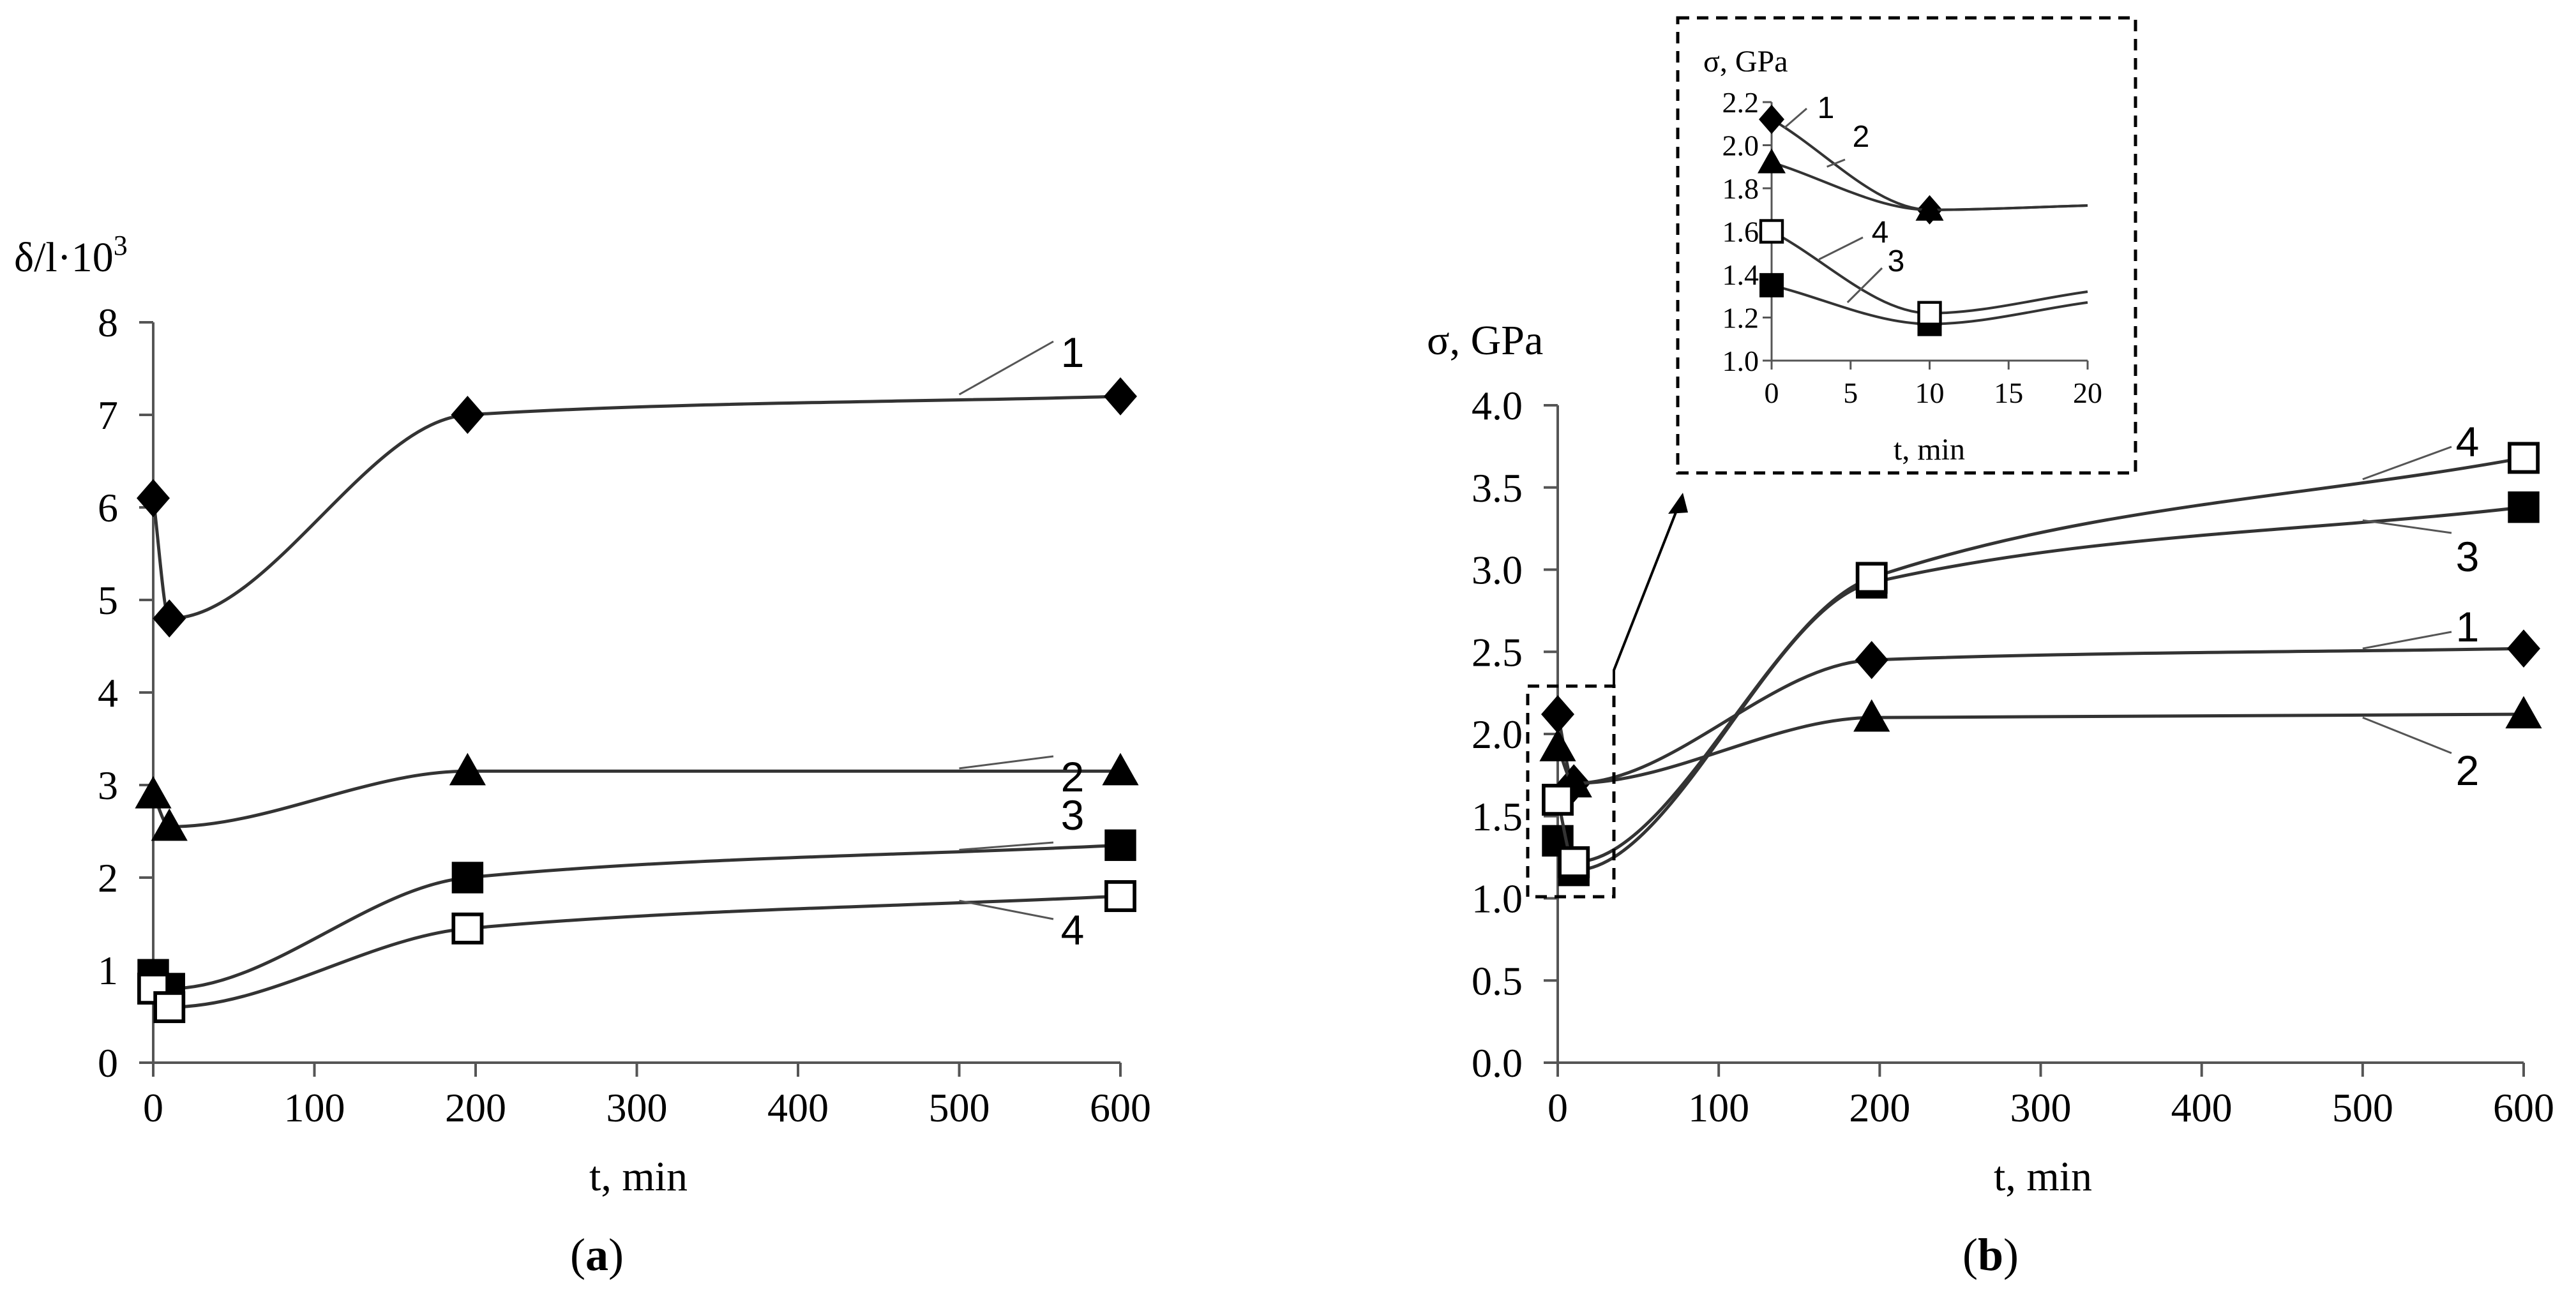 This screenshot has width=2576, height=1295. I want to click on b-inset-series-label-3-leader, so click(1864, 285).